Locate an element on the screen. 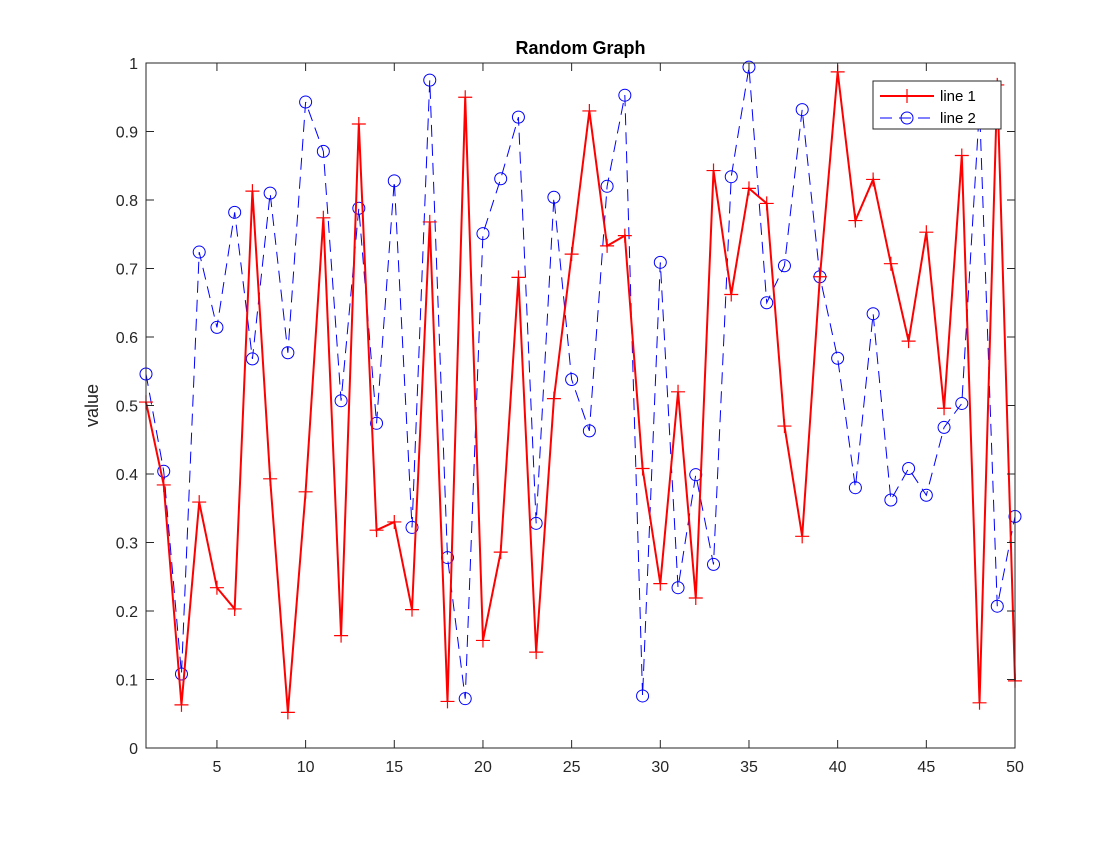  legend-circle-marker is located at coordinates (907, 118).